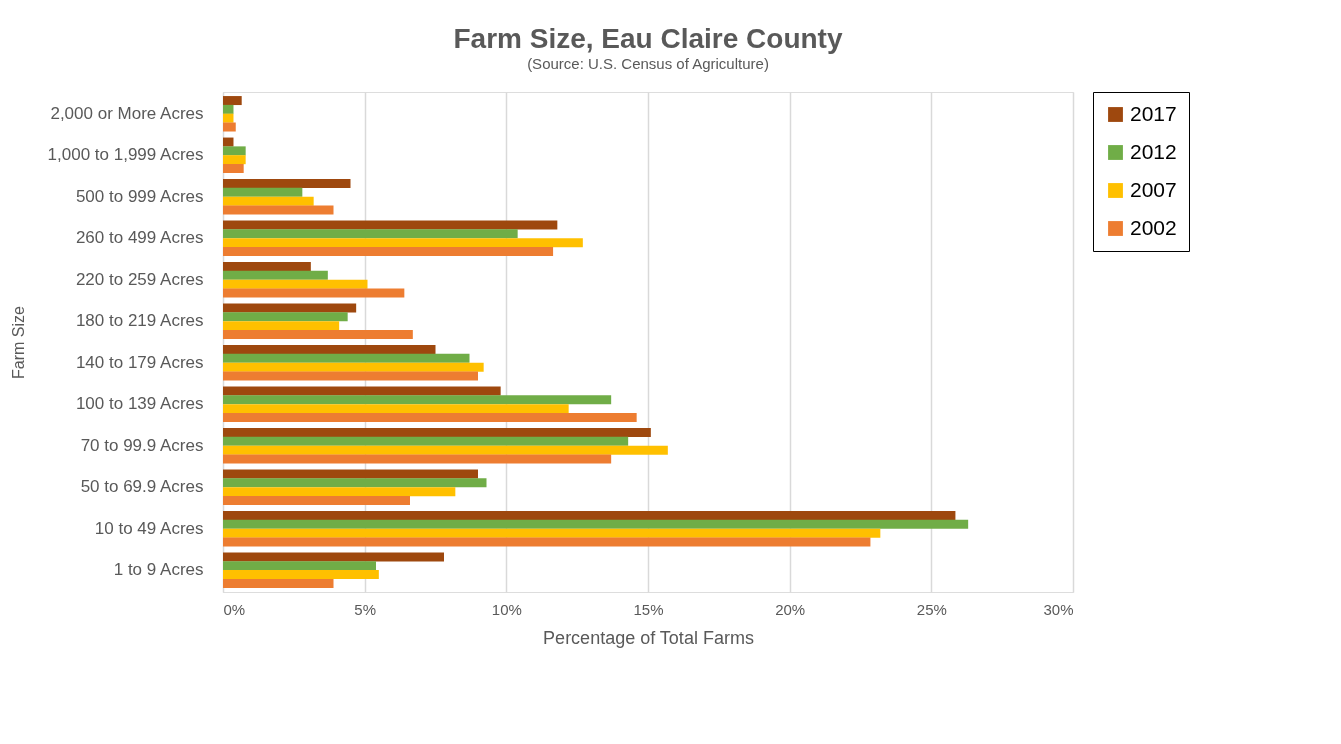 The height and width of the screenshot is (744, 1341). Describe the element at coordinates (648, 609) in the screenshot. I see `x-tick-label: 15%` at that location.